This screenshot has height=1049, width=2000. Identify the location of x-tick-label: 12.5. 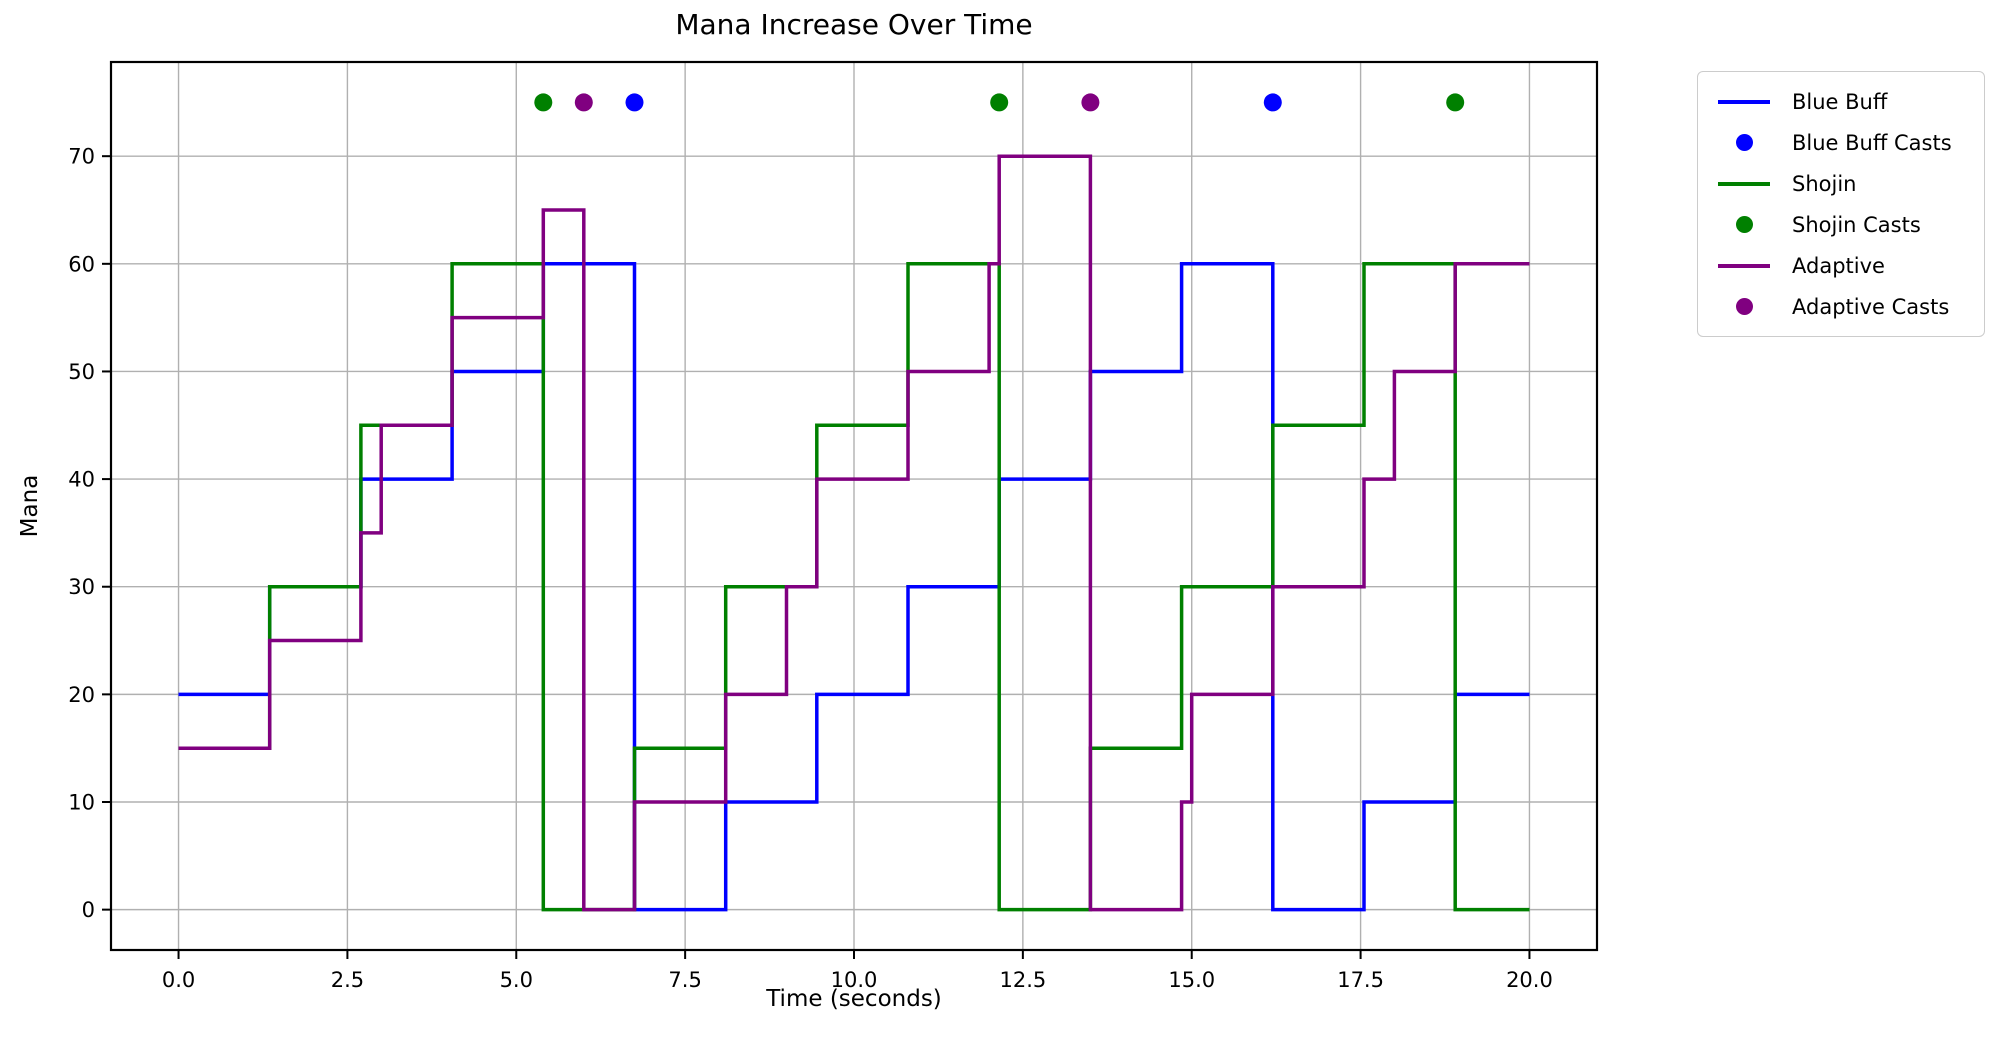
(1022, 980).